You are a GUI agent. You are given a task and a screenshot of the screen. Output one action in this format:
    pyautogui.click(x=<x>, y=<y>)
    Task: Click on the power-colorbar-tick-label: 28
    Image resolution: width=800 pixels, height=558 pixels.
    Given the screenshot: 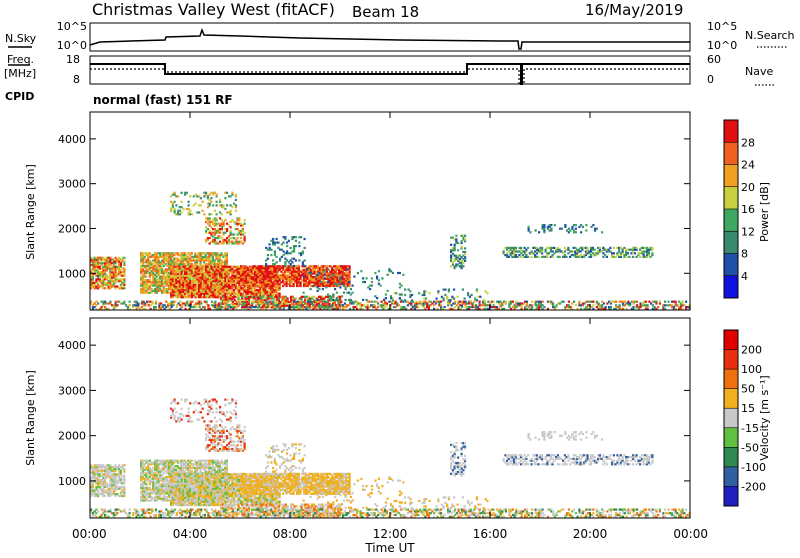 What is the action you would take?
    pyautogui.click(x=748, y=142)
    